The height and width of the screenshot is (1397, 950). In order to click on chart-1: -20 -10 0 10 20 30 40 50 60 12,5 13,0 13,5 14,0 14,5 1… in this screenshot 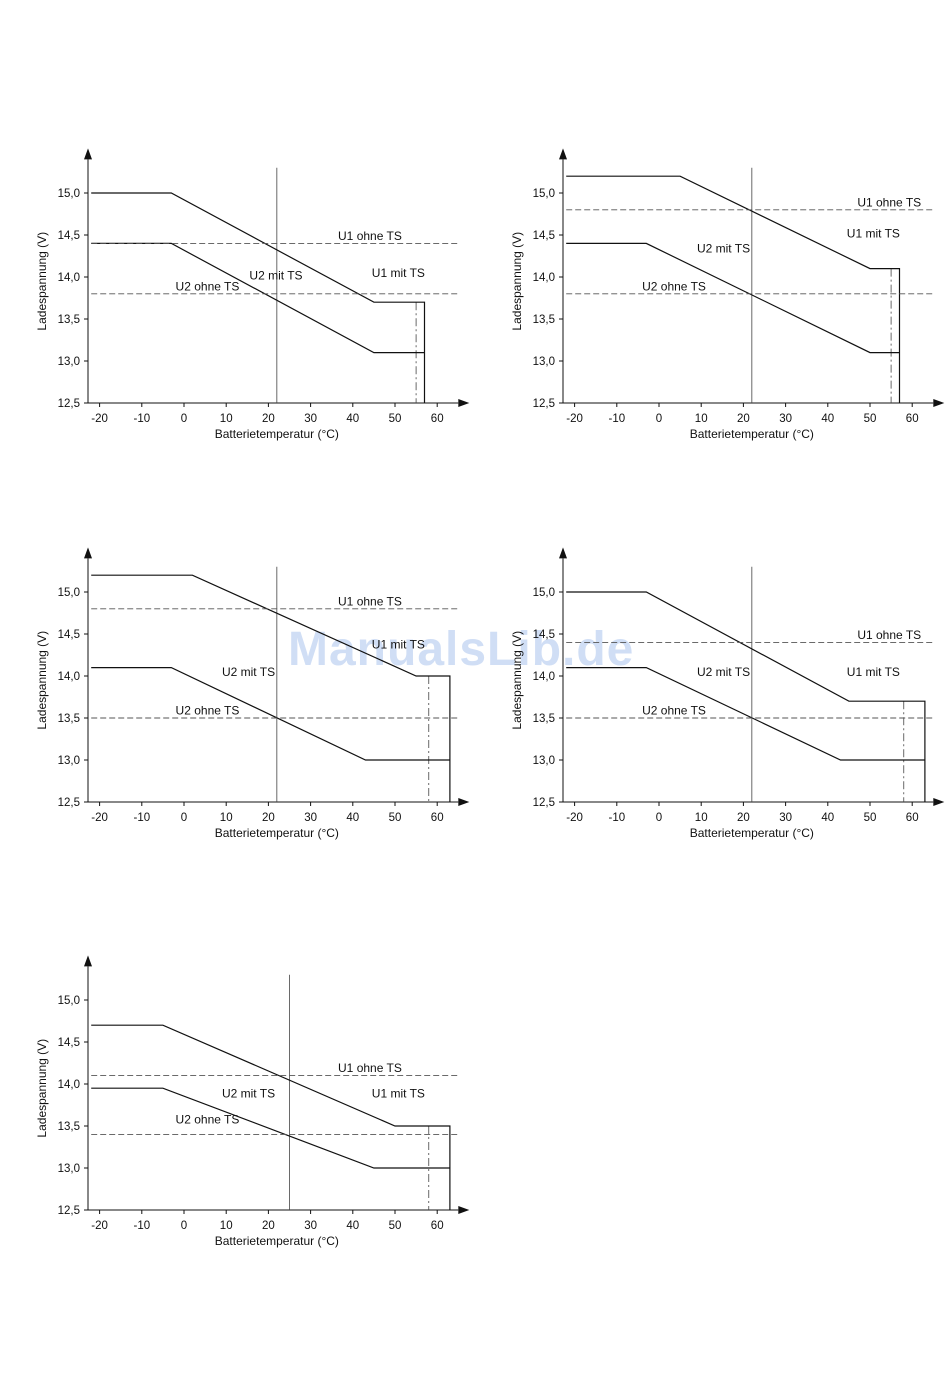, I will do `click(252, 294)`.